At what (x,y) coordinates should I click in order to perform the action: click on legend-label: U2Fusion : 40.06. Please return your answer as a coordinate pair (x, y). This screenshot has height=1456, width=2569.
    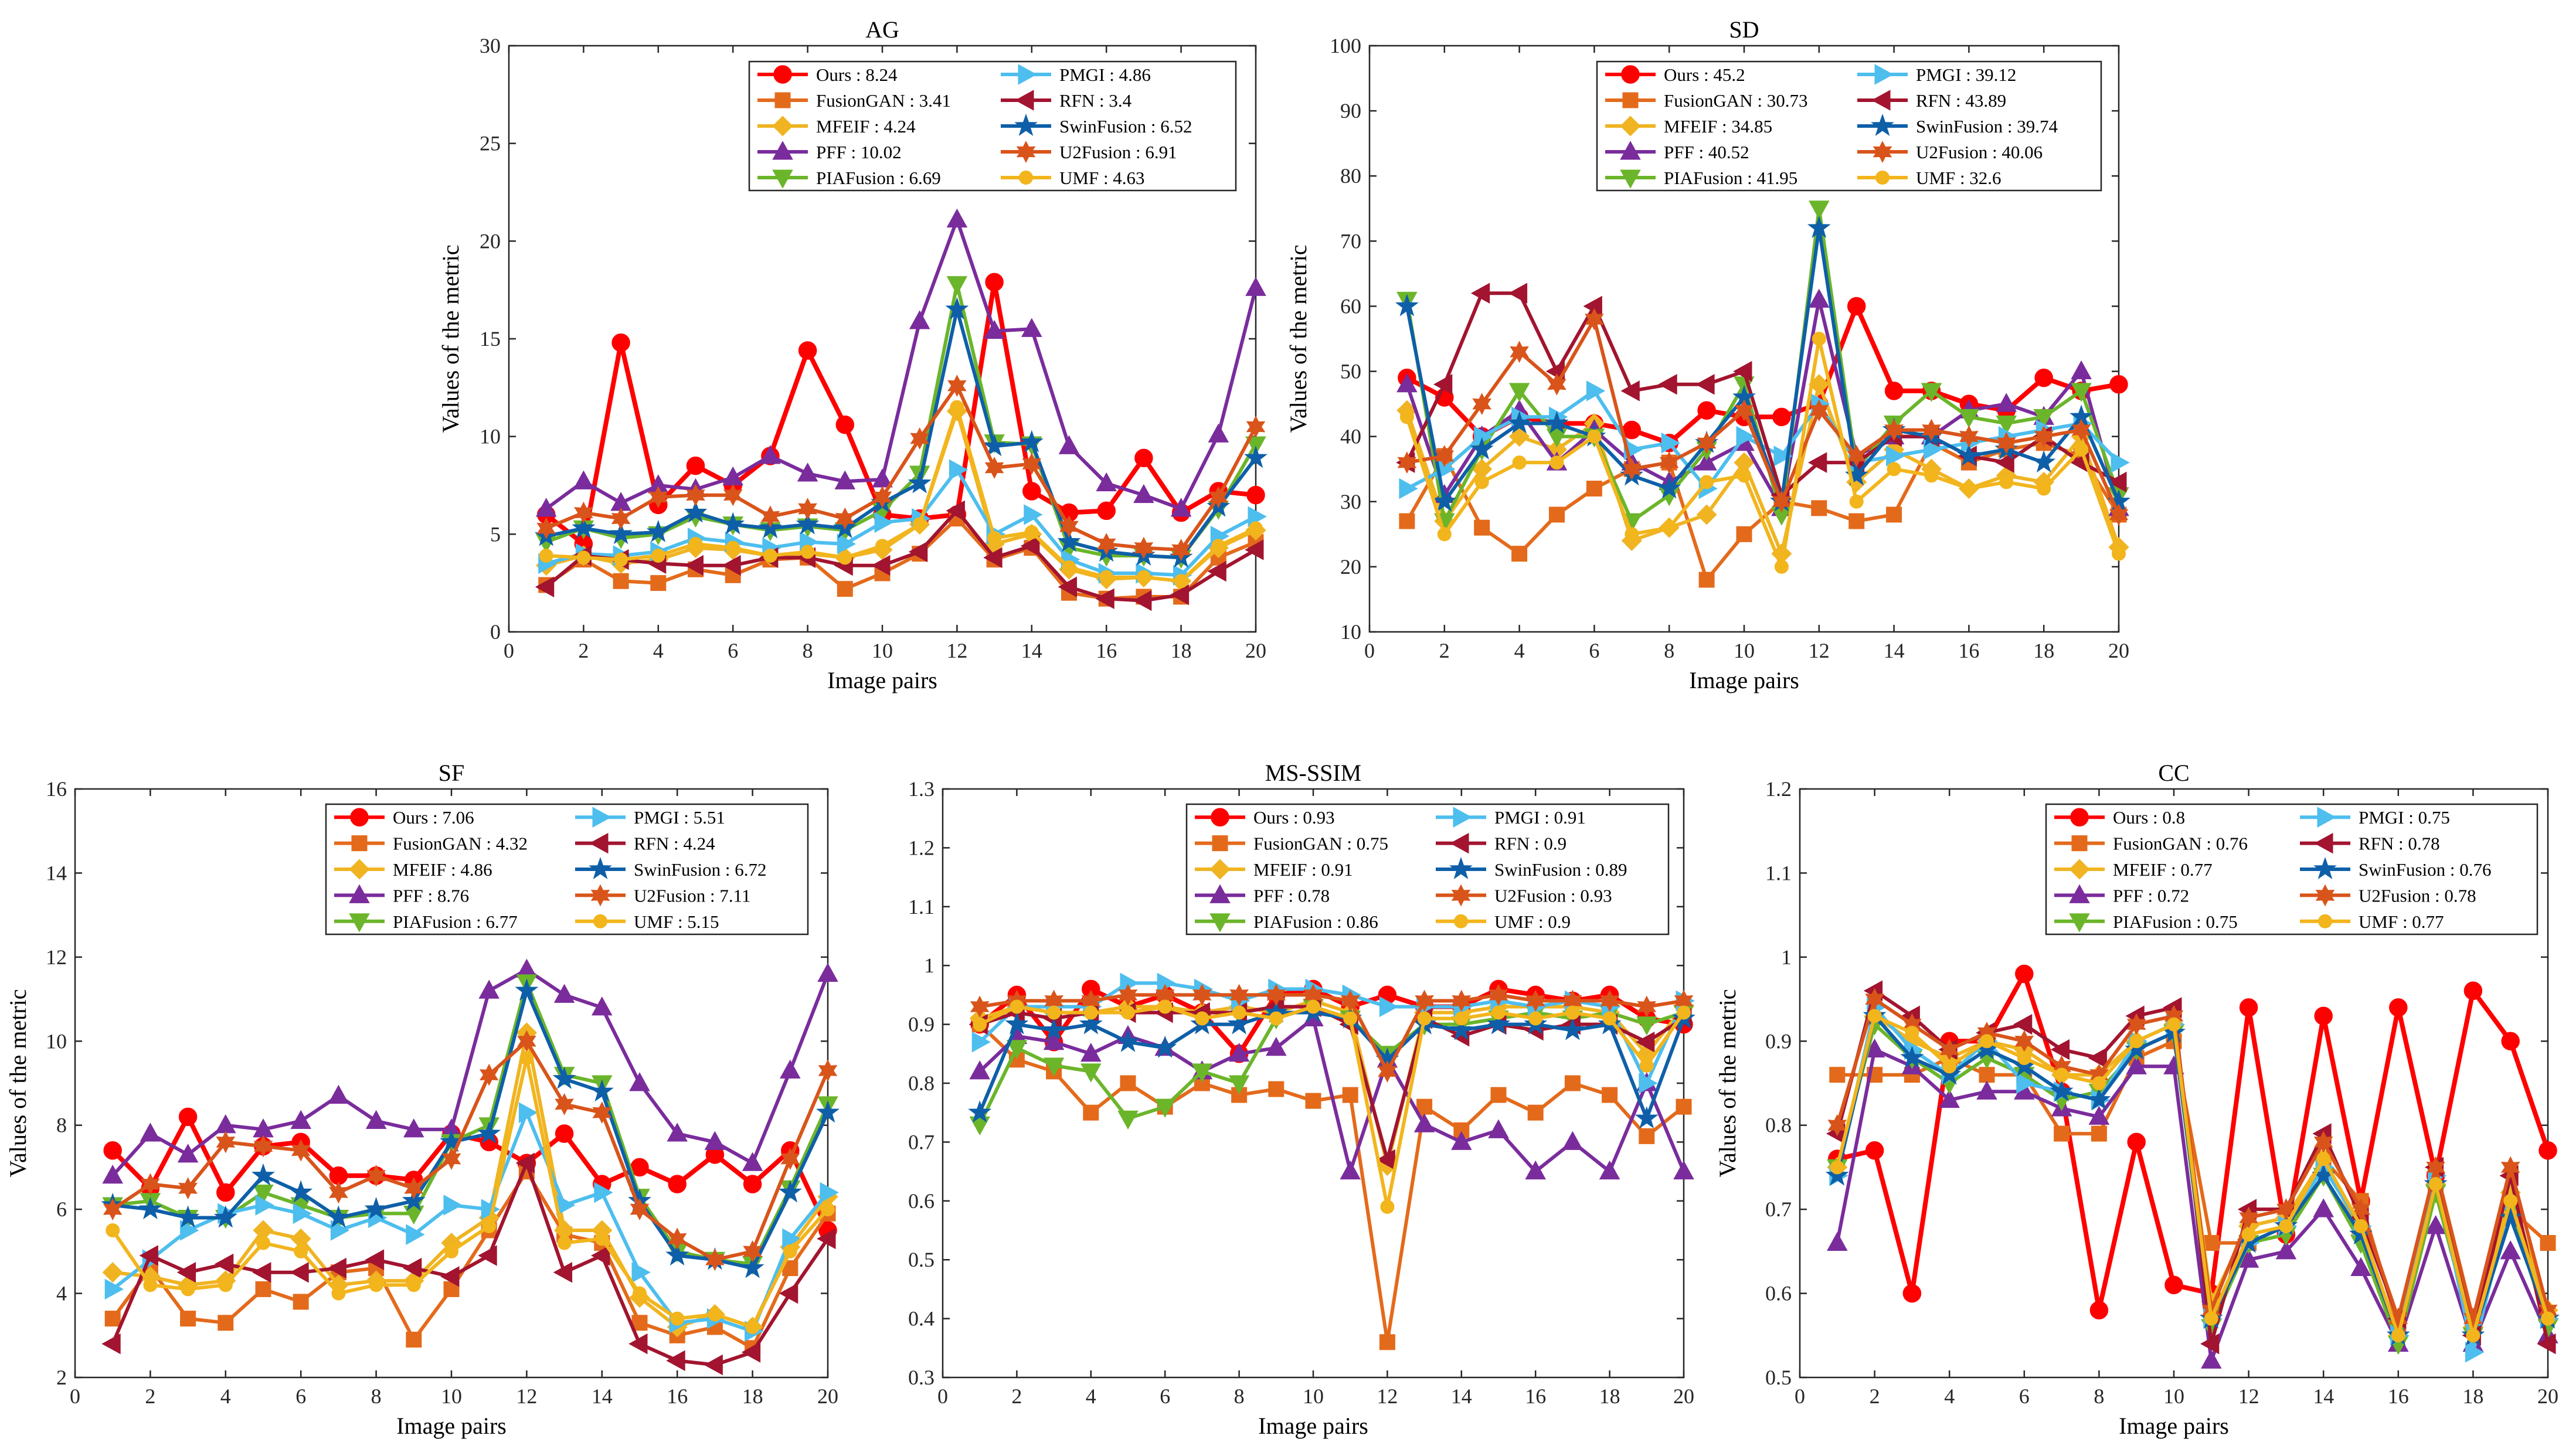
    Looking at the image, I should click on (1980, 152).